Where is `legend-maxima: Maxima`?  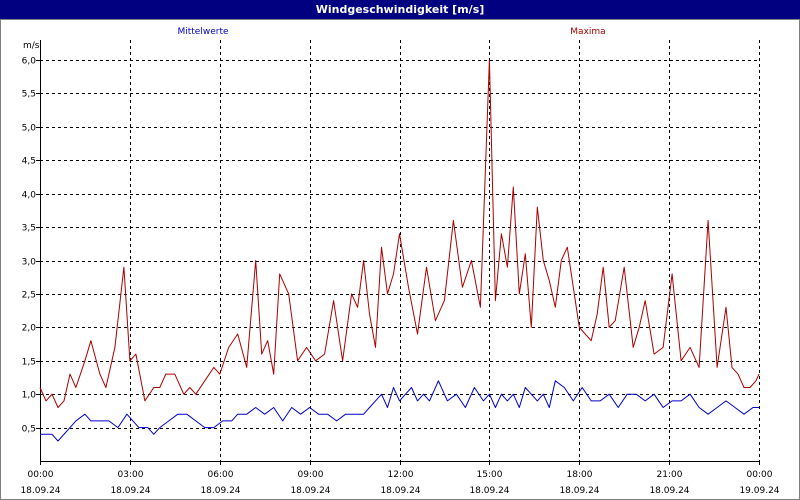
legend-maxima: Maxima is located at coordinates (587, 32).